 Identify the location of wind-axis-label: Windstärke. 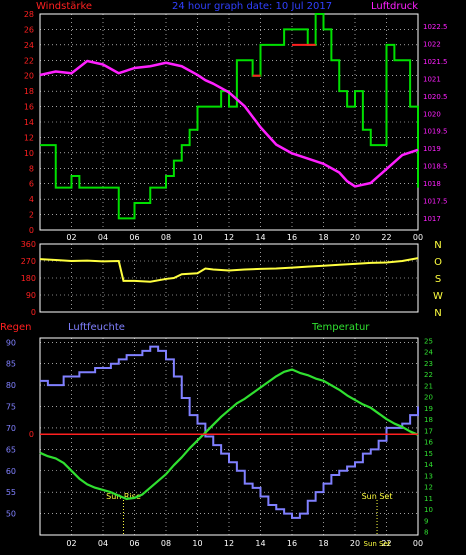
(64, 6).